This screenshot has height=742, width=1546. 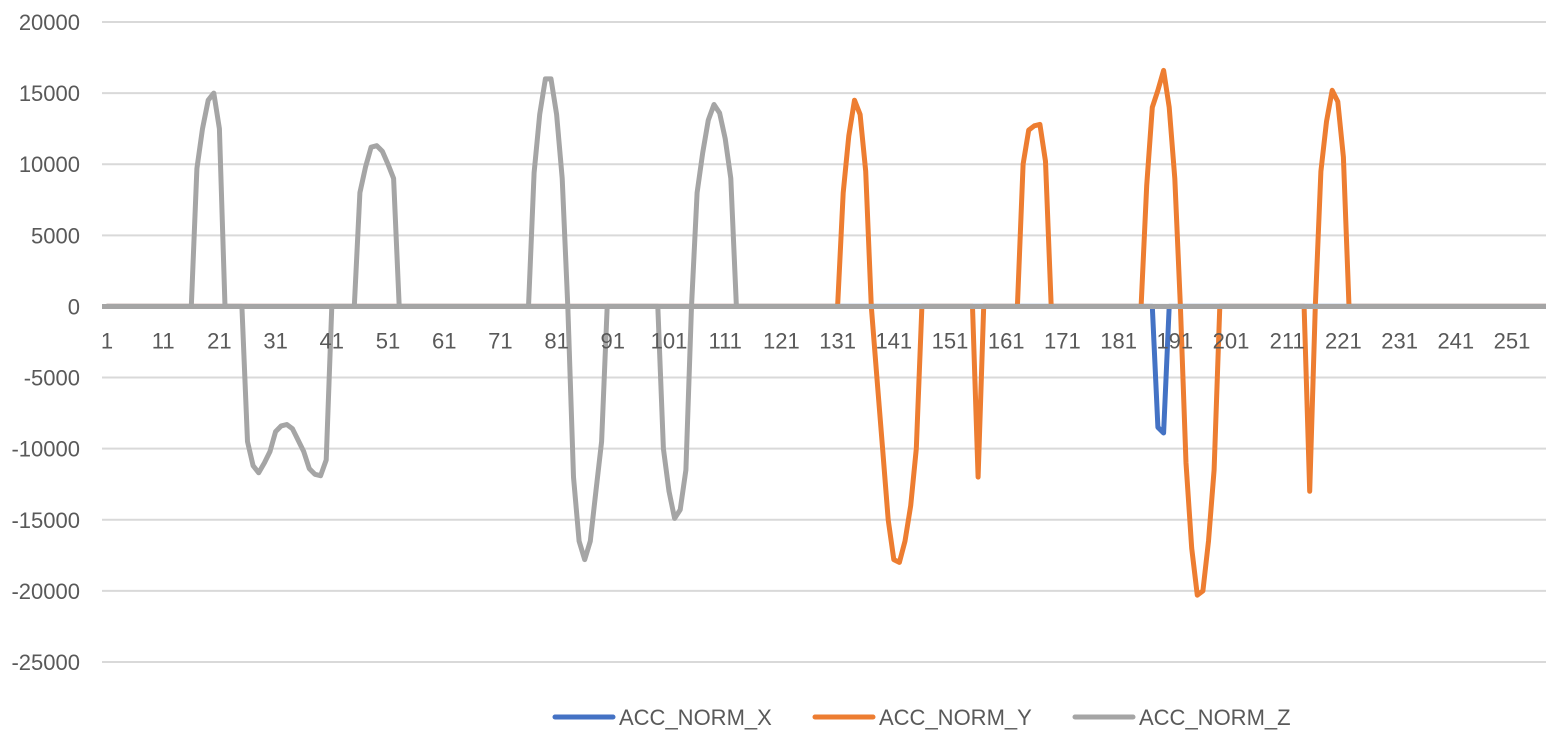 What do you see at coordinates (1287, 340) in the screenshot?
I see `x-tick-label: 211` at bounding box center [1287, 340].